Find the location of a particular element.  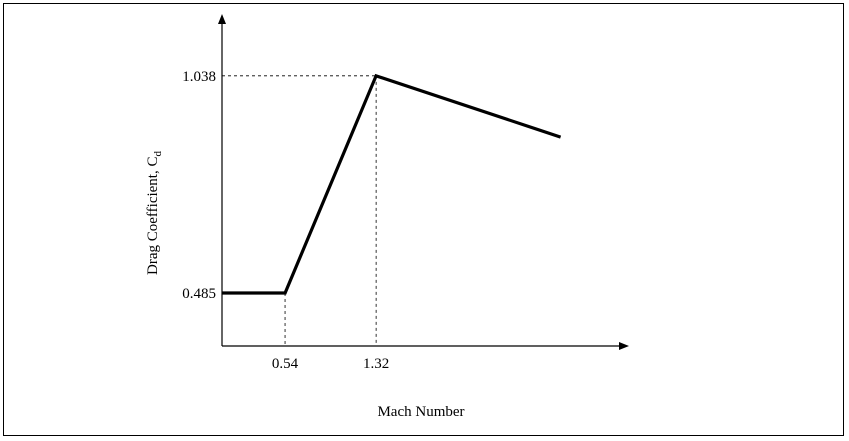

y-axis-label-subscript: d is located at coordinates (158, 154).